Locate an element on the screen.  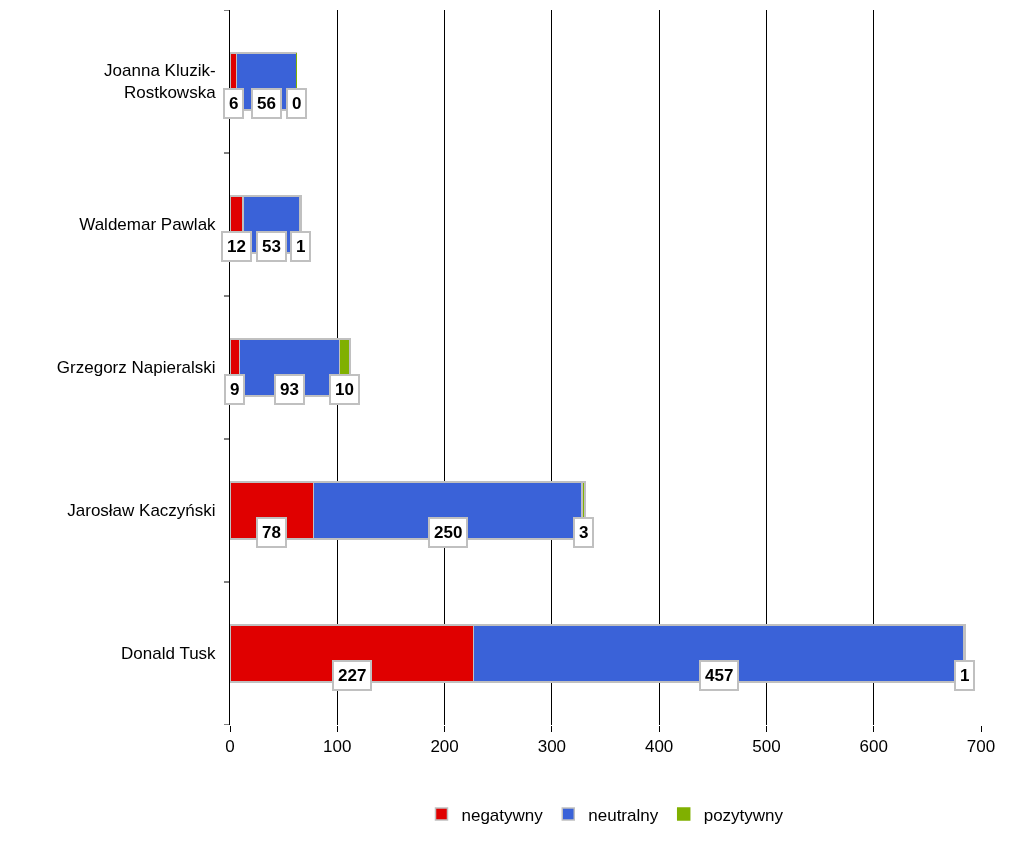
data-label: 9 is located at coordinates (235, 389).